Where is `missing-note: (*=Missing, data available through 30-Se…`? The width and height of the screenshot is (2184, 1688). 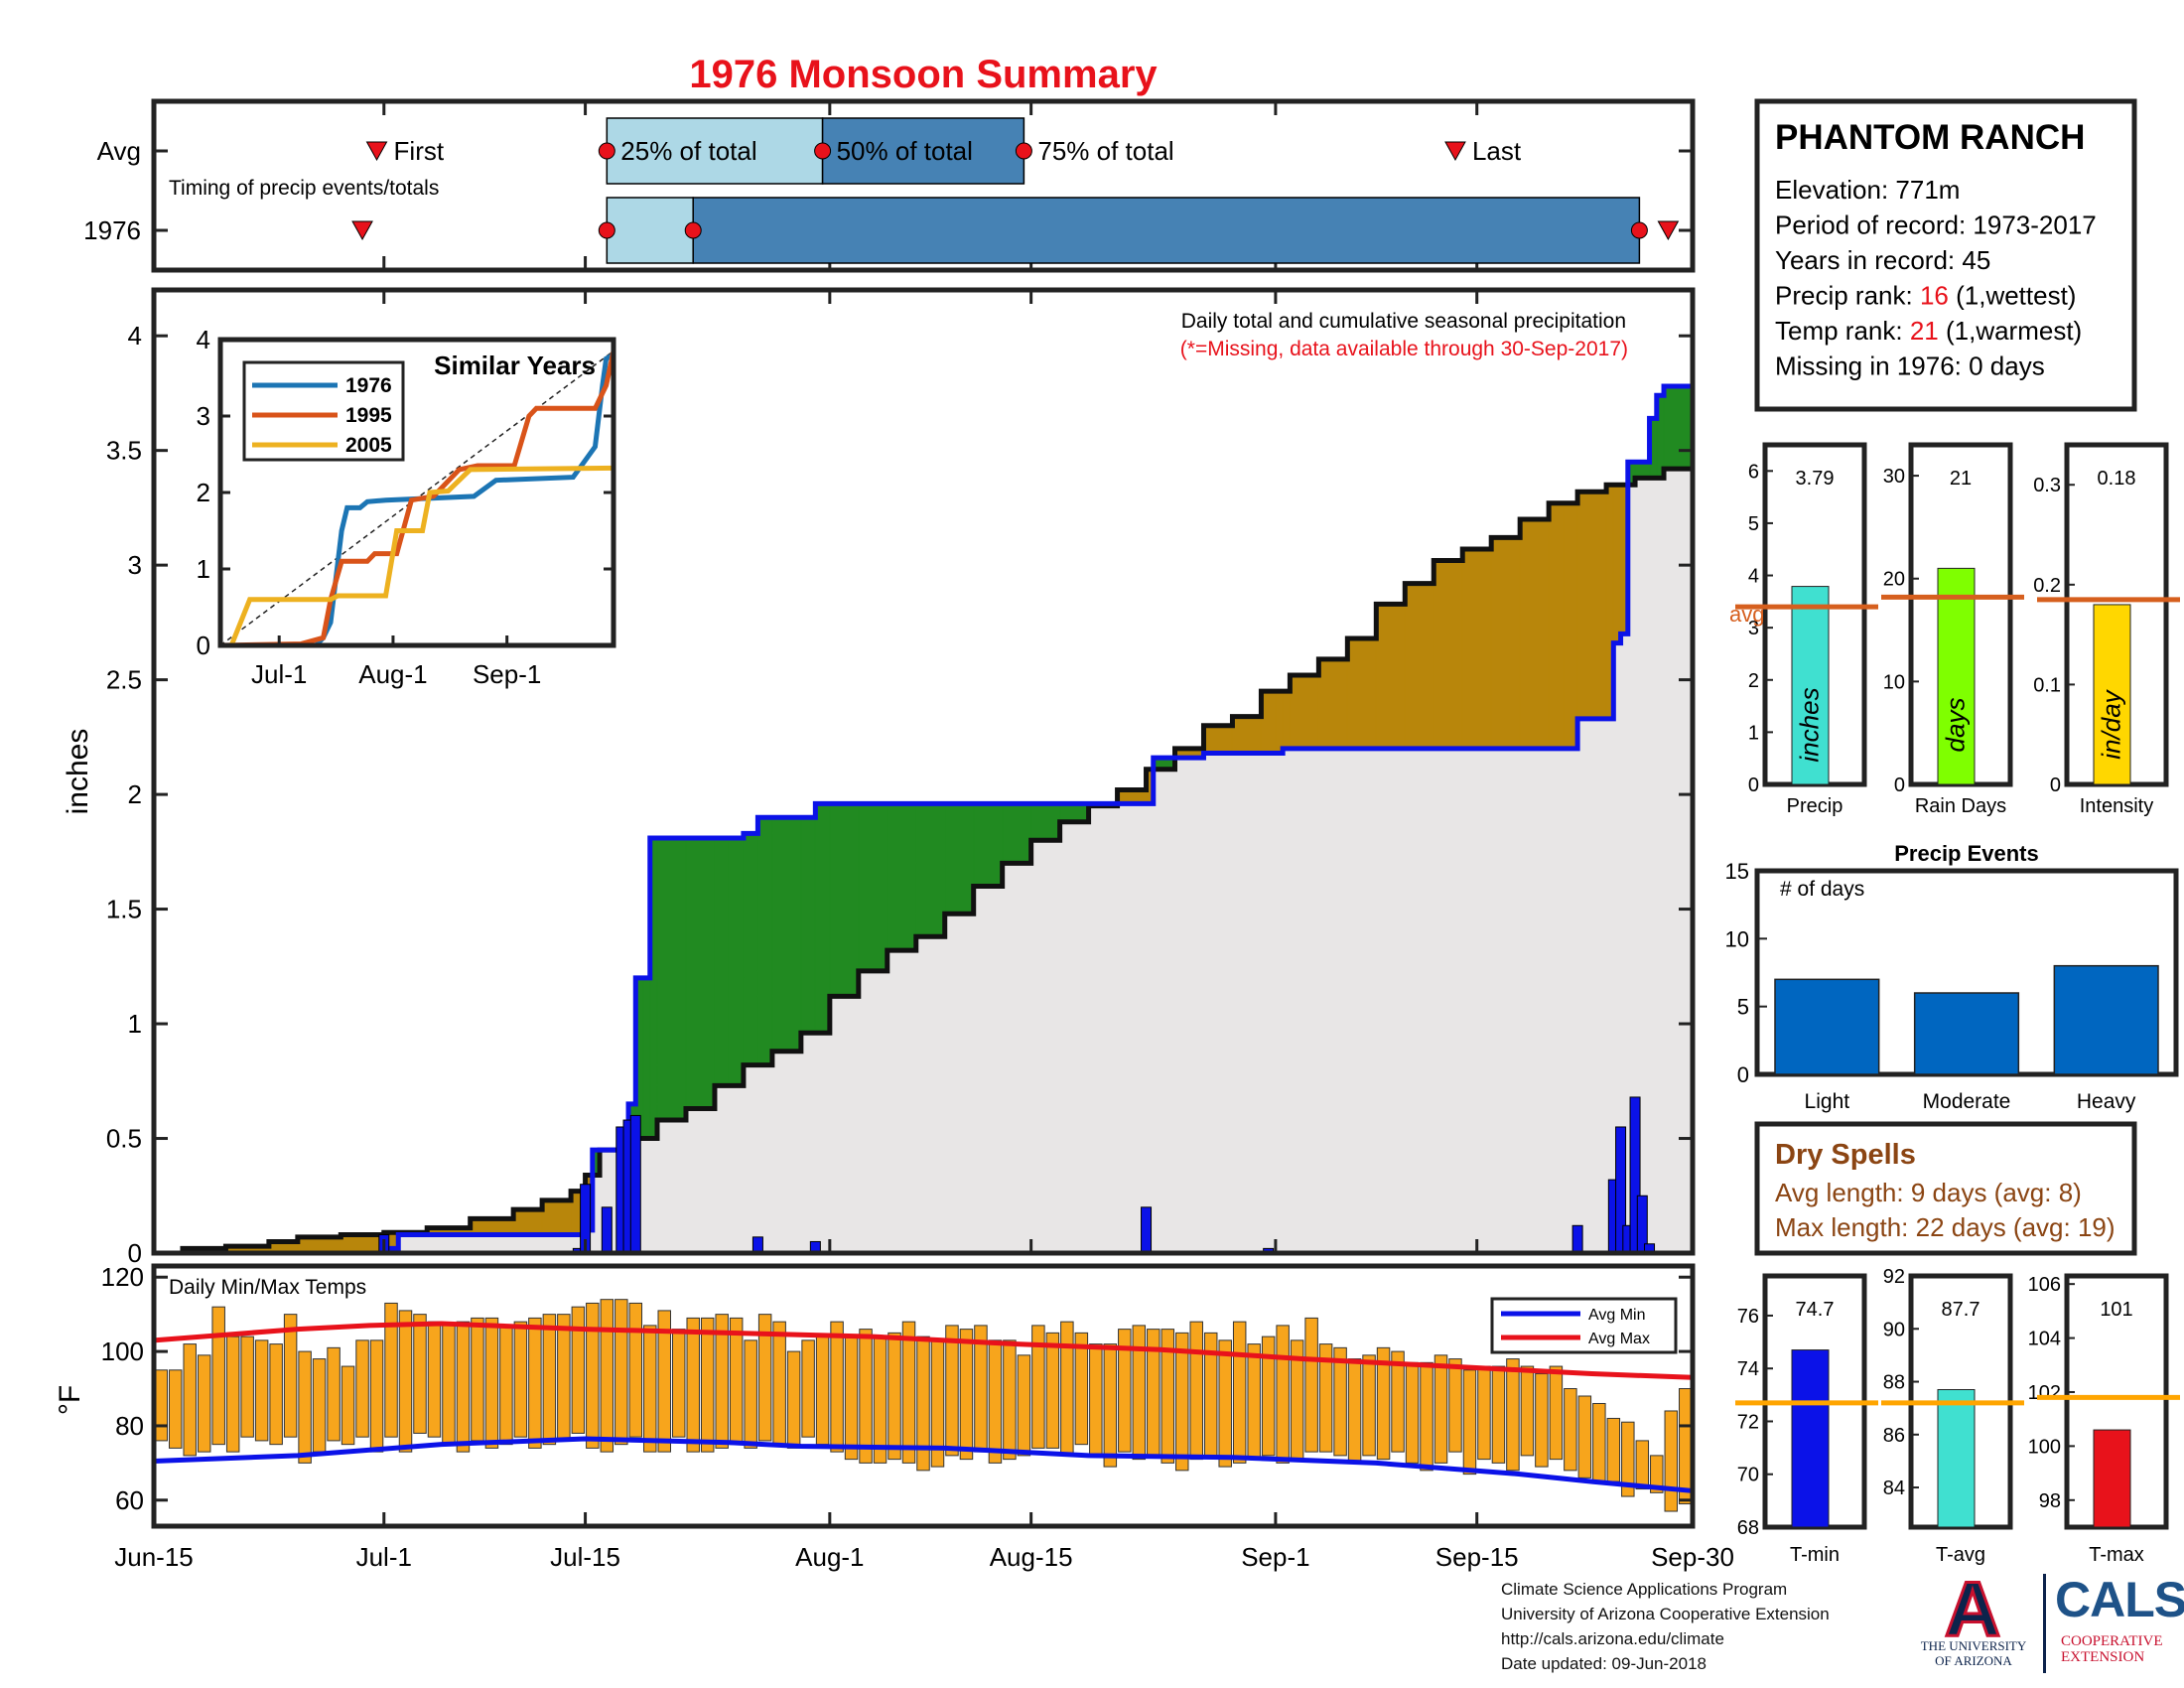 missing-note: (*=Missing, data available through 30-Se… is located at coordinates (1404, 349).